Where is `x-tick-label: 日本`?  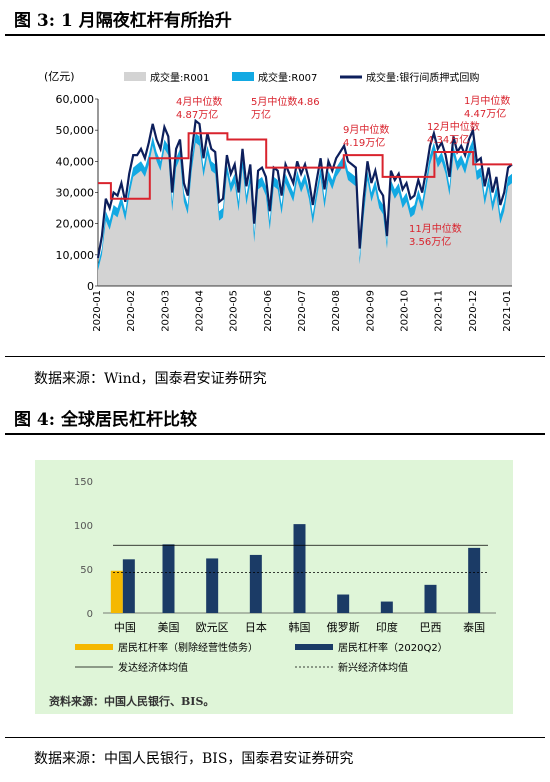
x-tick-label: 日本 is located at coordinates (256, 627).